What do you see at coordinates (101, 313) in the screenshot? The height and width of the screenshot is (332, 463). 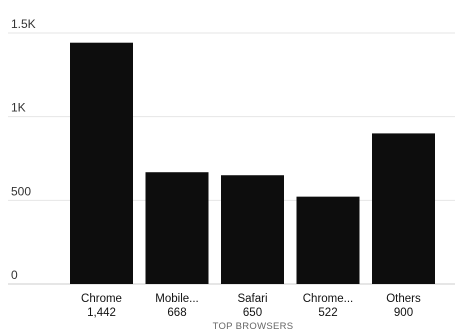 I see `bar-value-label: 1,442` at bounding box center [101, 313].